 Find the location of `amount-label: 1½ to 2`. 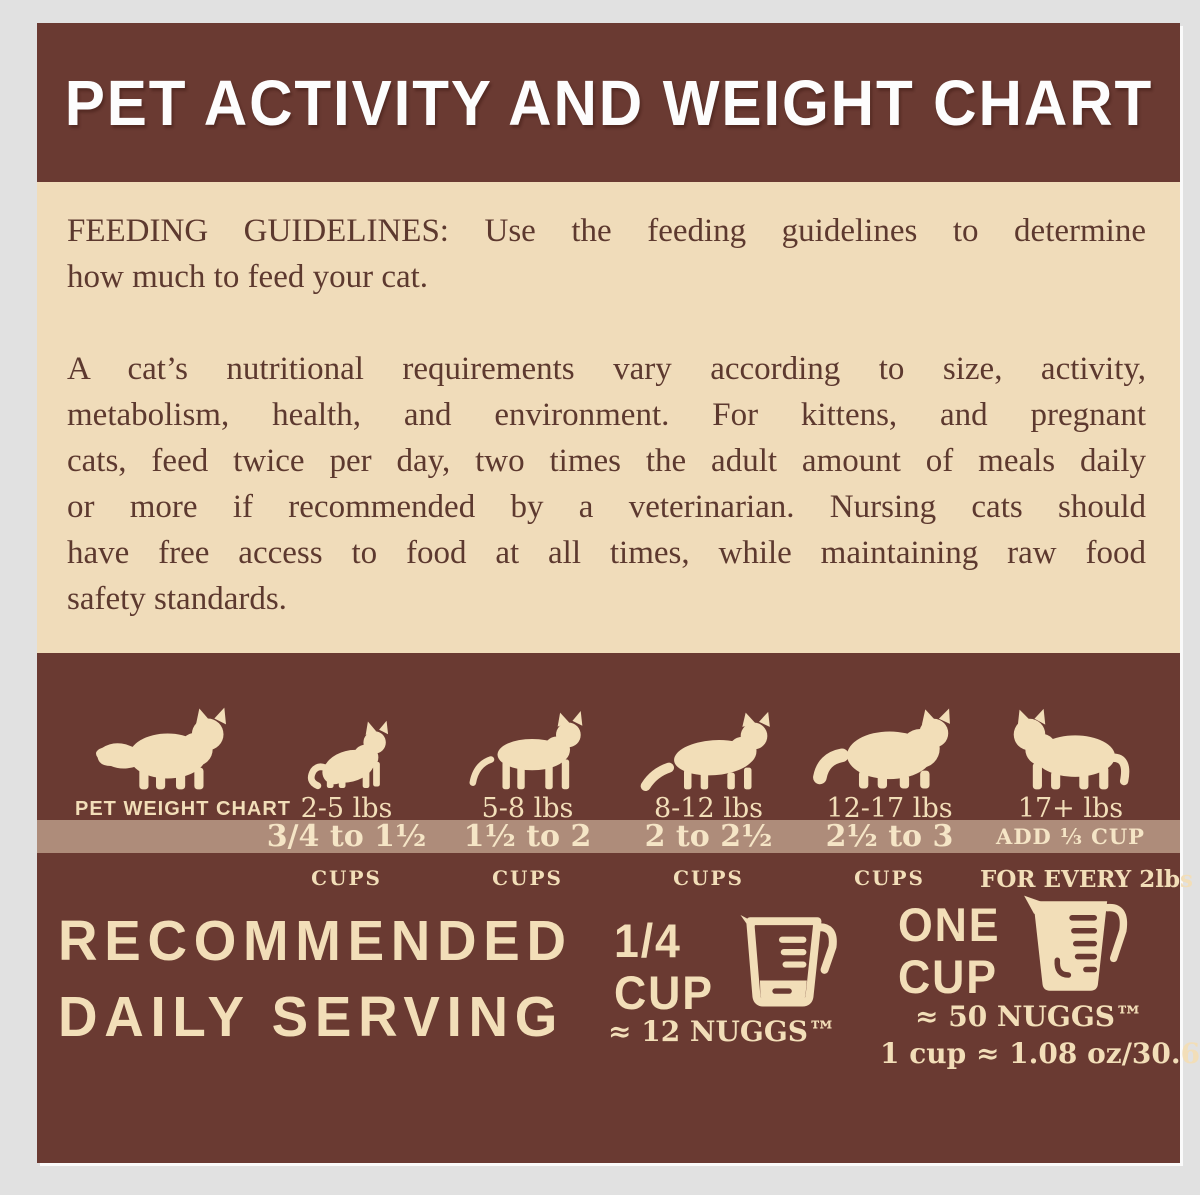

amount-label: 1½ to 2 is located at coordinates (527, 836).